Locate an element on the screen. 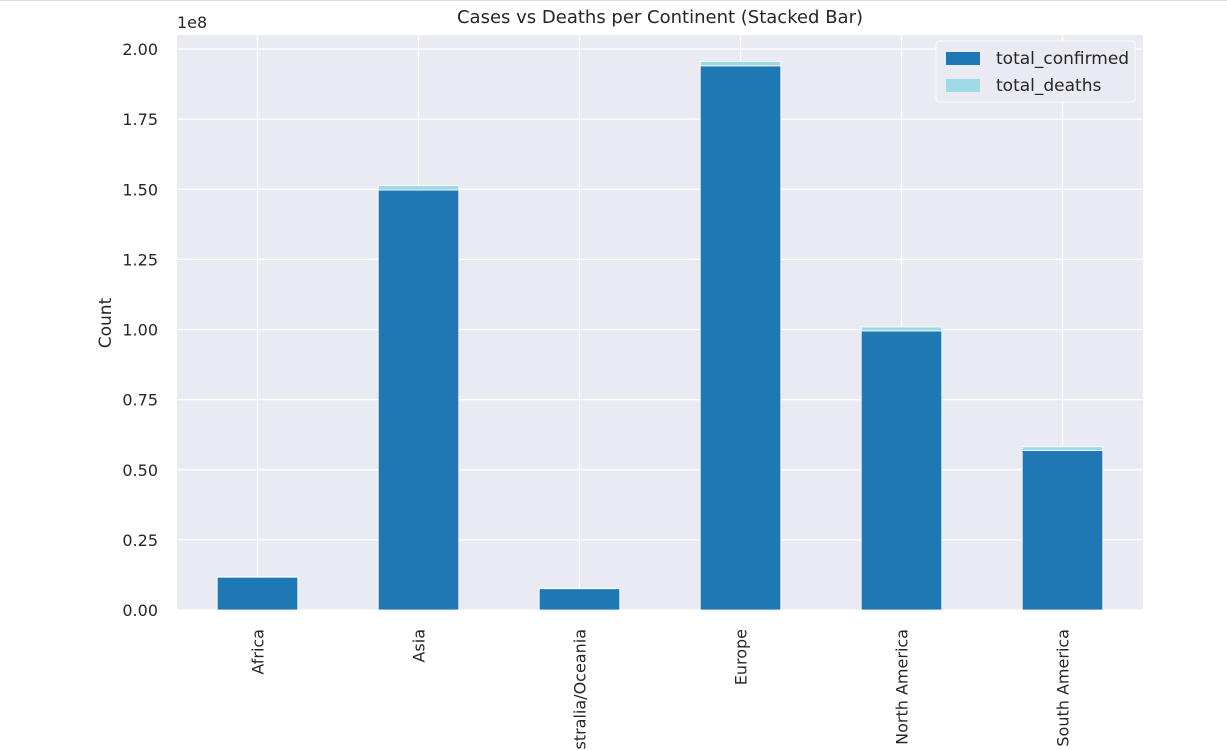 This screenshot has height=750, width=1227. y-tick-label: 1.25 is located at coordinates (140, 259).